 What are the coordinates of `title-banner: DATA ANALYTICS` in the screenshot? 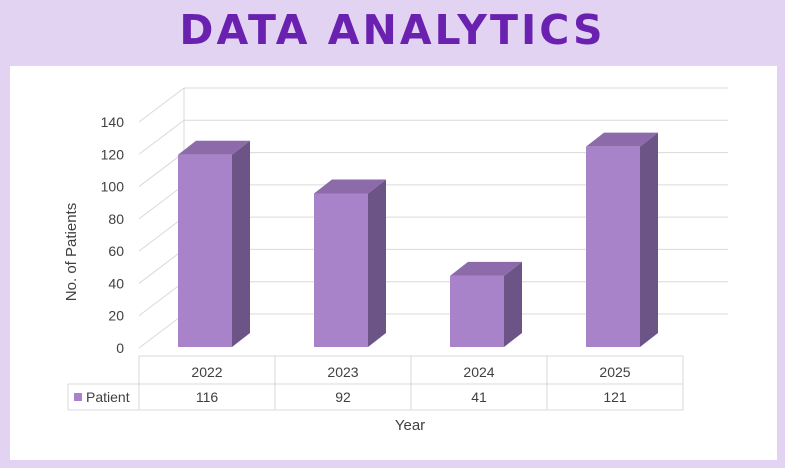 It's located at (392, 30).